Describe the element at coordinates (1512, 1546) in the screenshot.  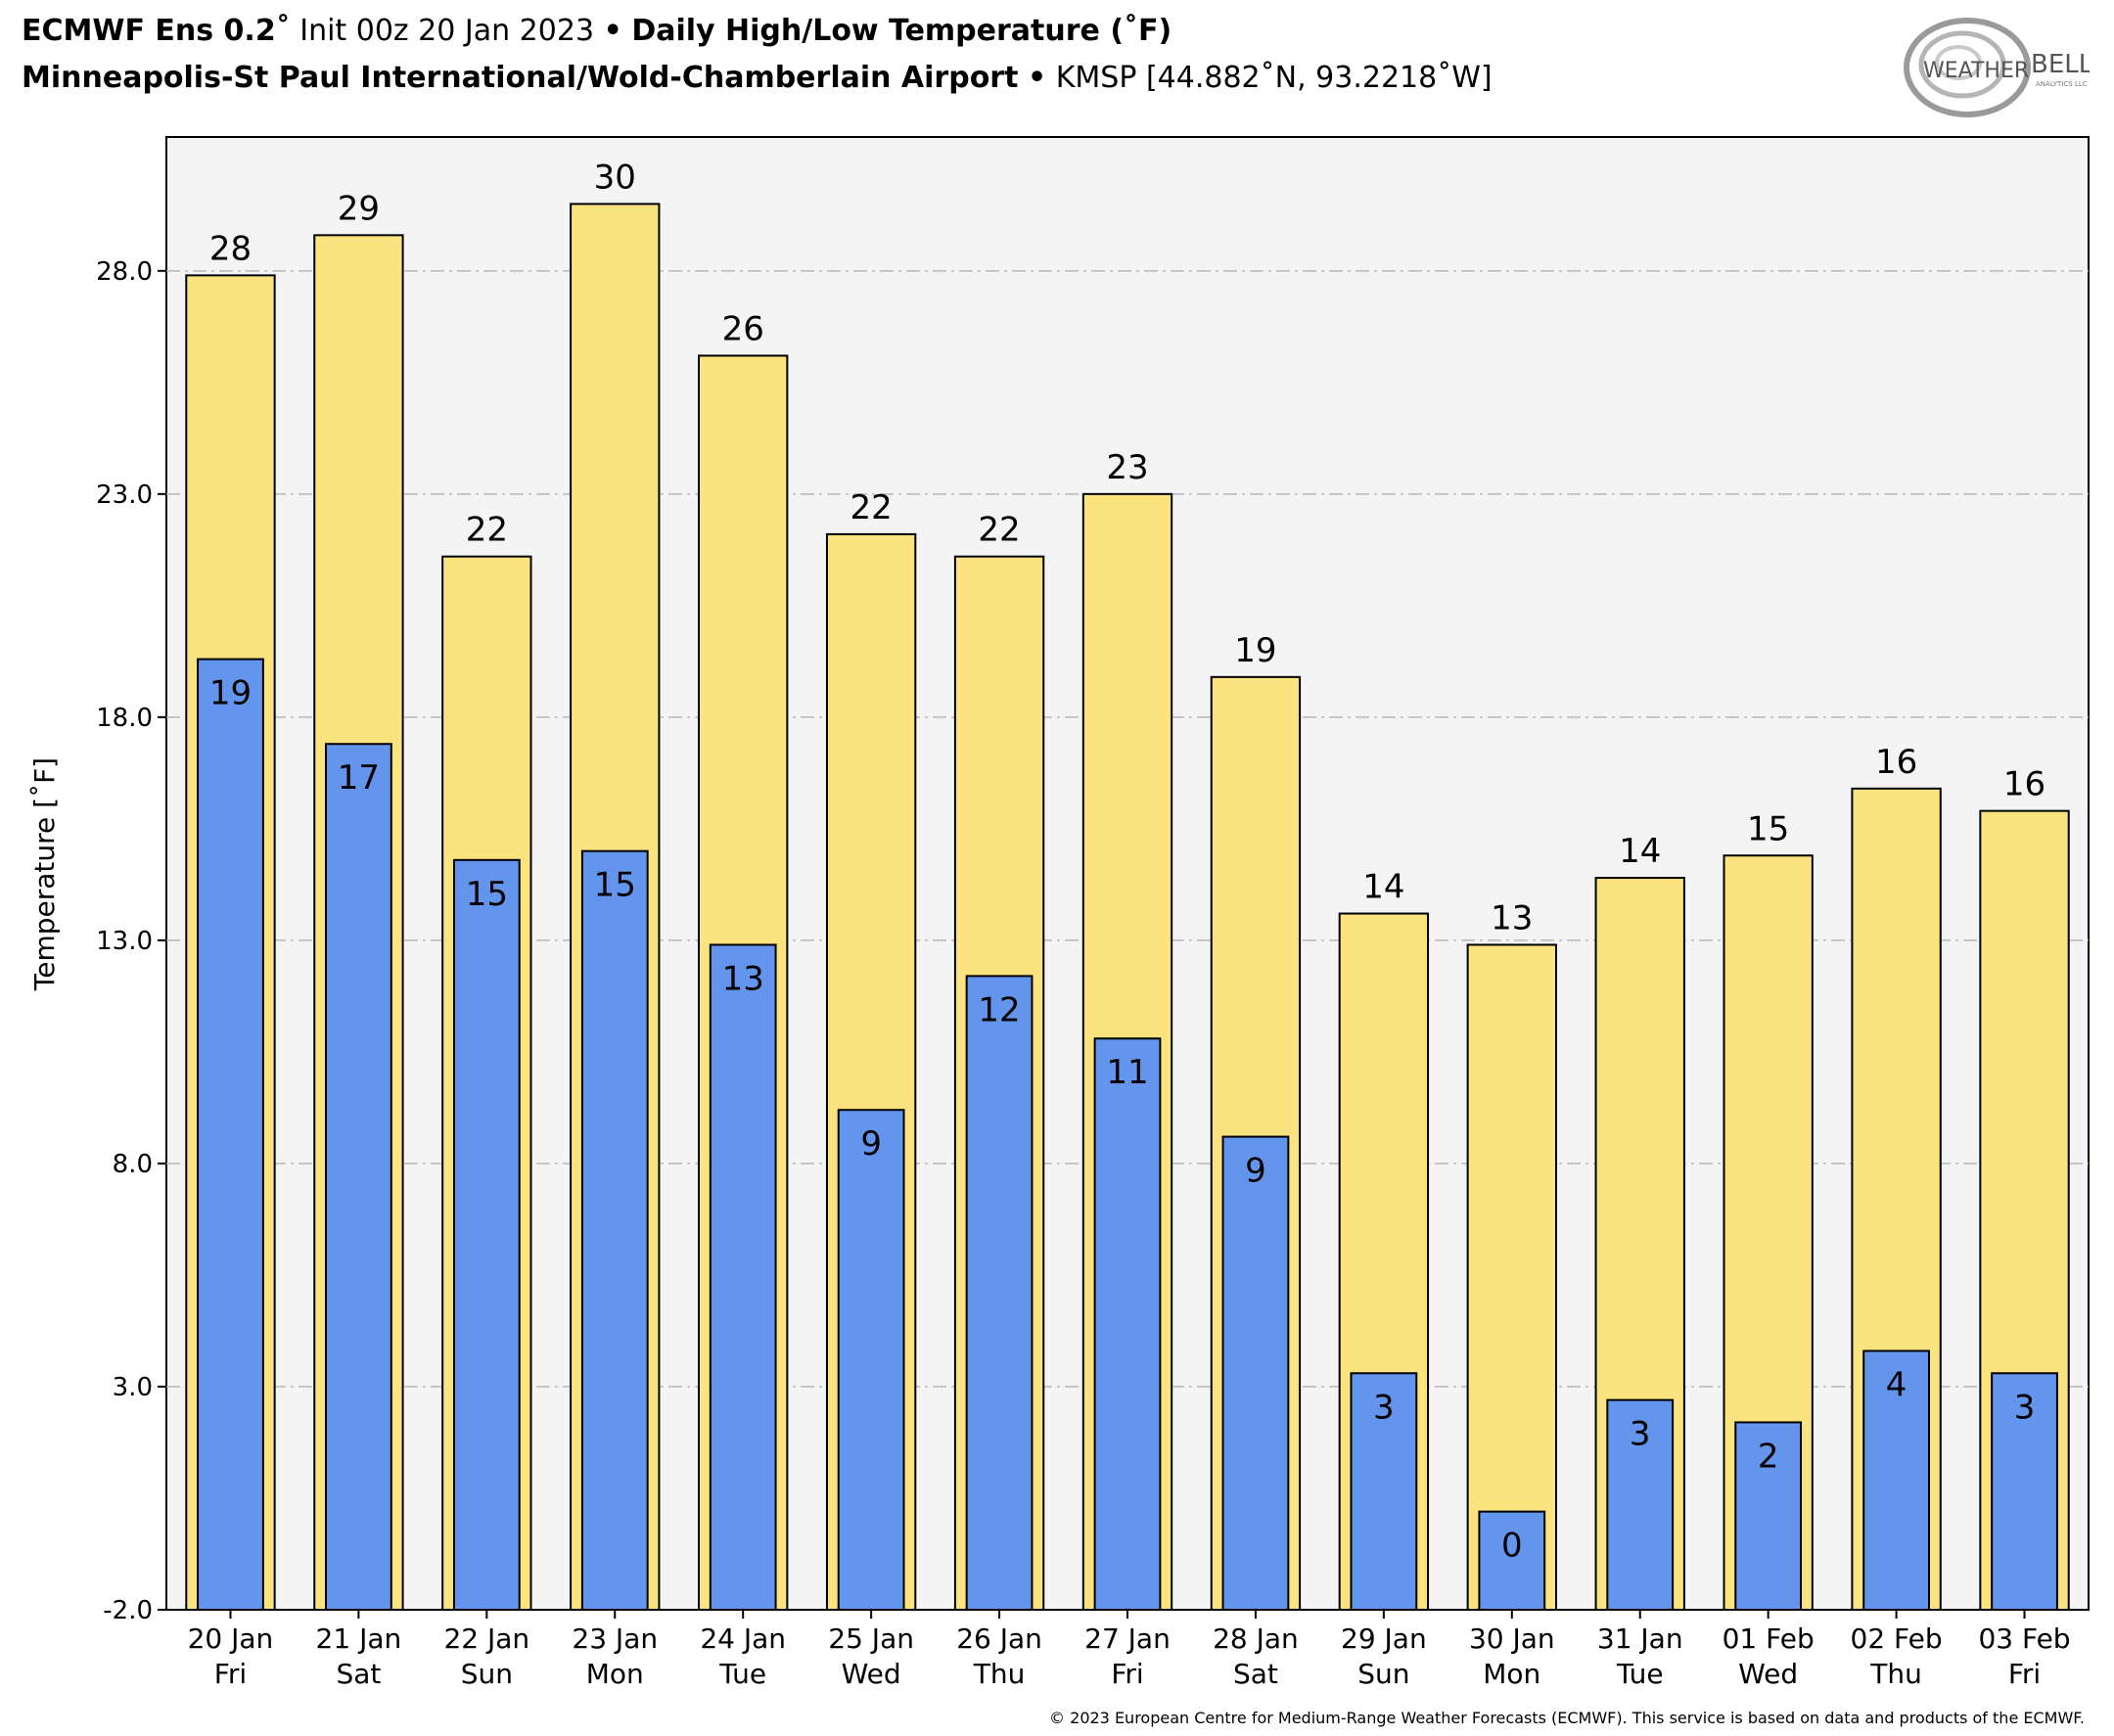
I see `low-temp-label: 0` at that location.